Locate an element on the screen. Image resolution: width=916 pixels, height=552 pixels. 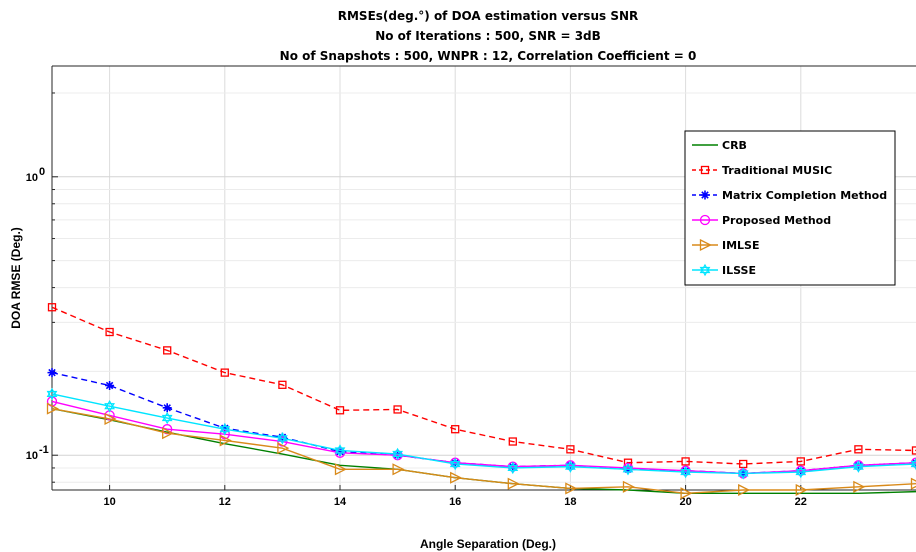
legend-entry-matrix-completion-method: Matrix Completion Method is located at coordinates (789, 195).